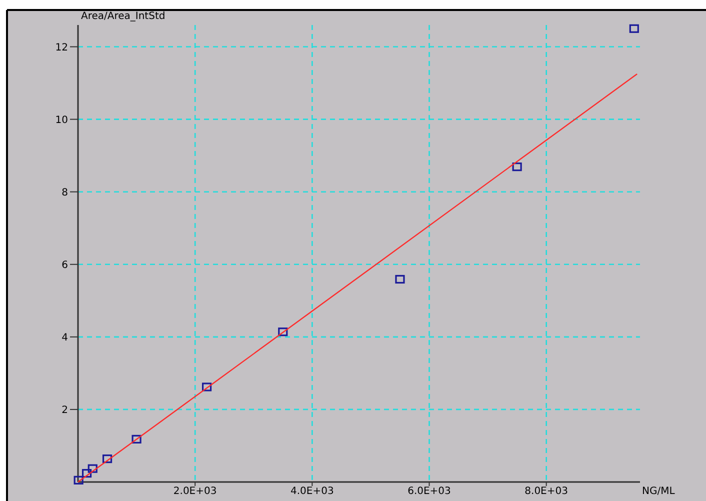 The width and height of the screenshot is (706, 501). I want to click on x-tick-label: 8.0E+03, so click(546, 491).